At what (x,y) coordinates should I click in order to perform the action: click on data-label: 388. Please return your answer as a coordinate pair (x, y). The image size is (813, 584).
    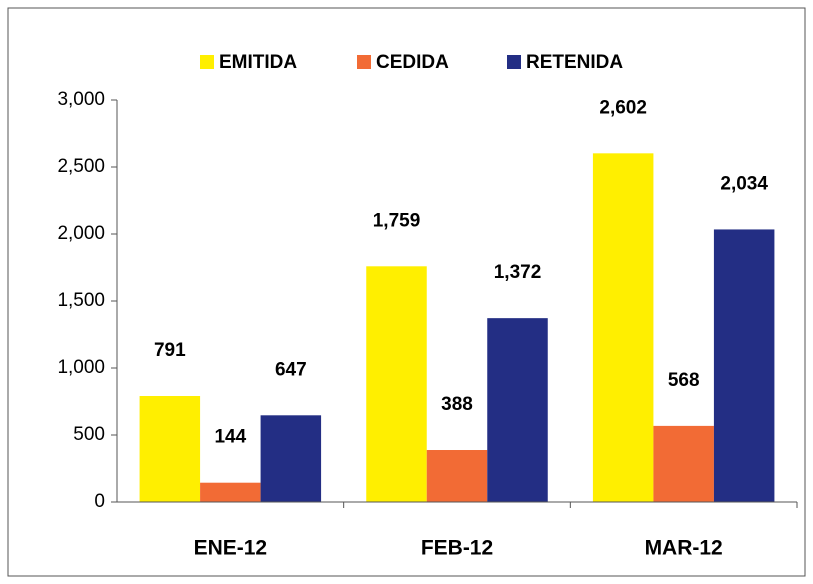
    Looking at the image, I should click on (457, 404).